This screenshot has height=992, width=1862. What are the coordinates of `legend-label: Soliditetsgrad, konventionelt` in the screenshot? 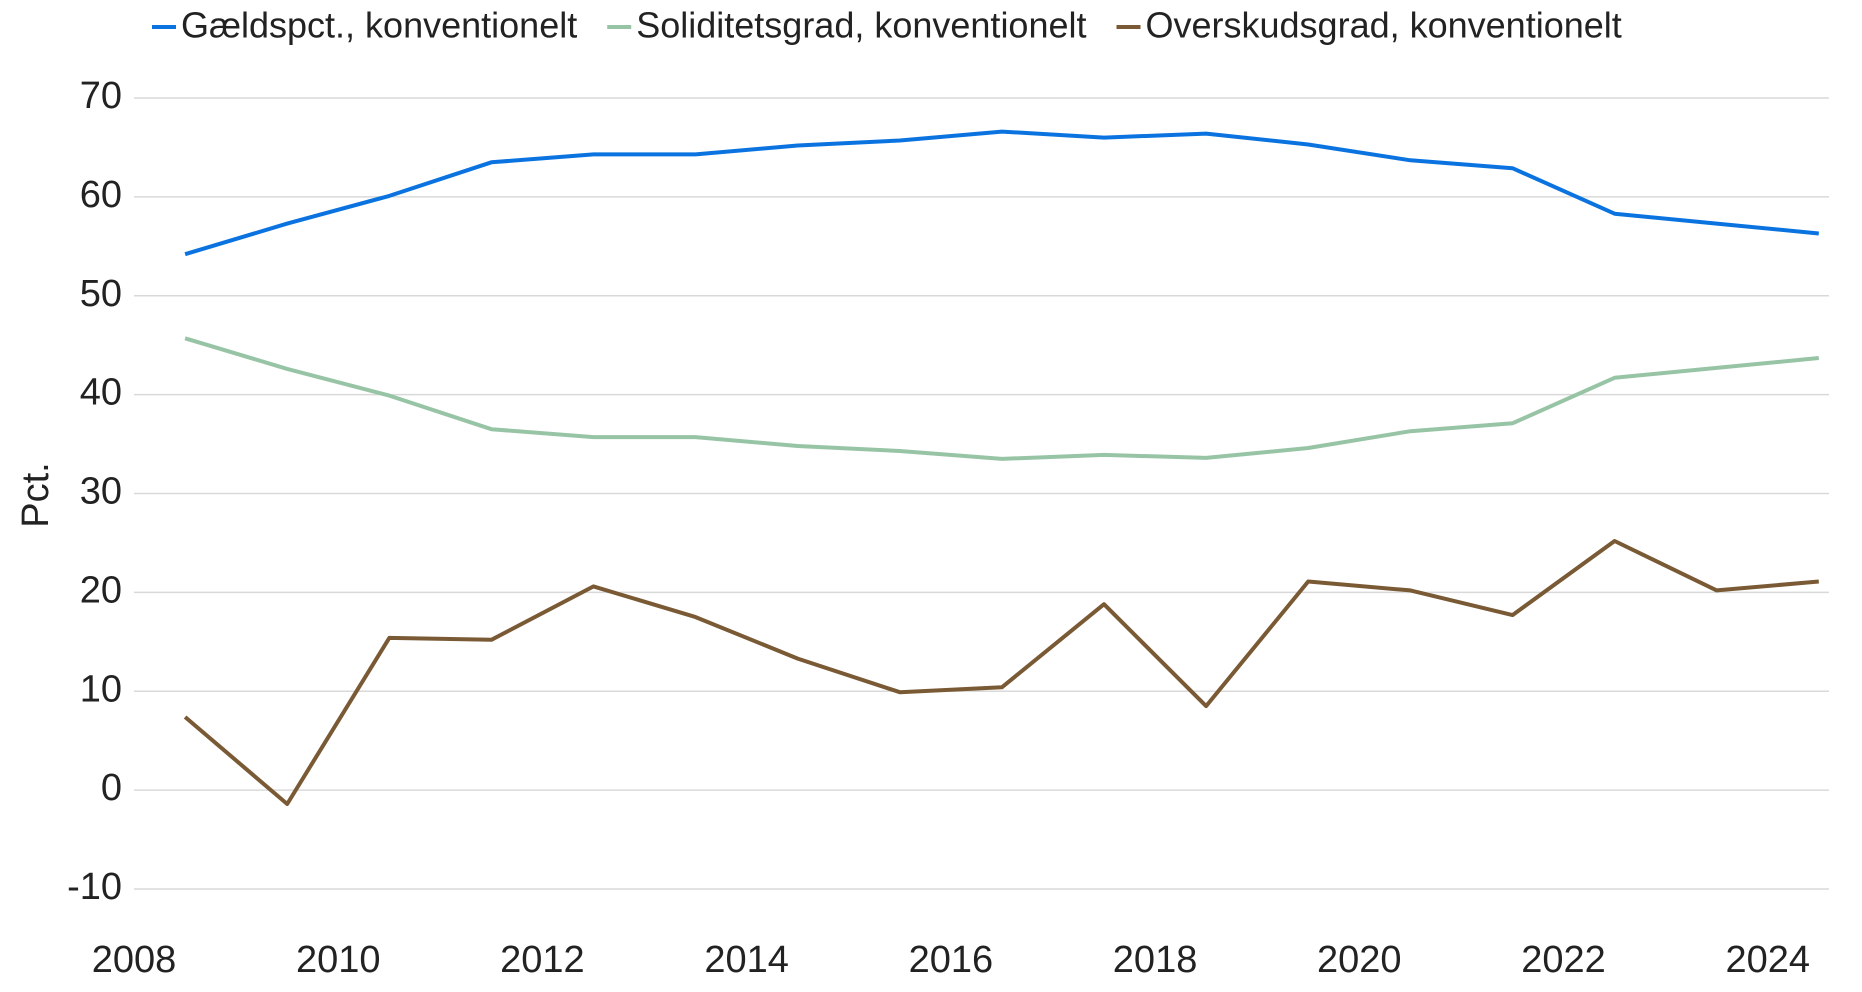 It's located at (861, 25).